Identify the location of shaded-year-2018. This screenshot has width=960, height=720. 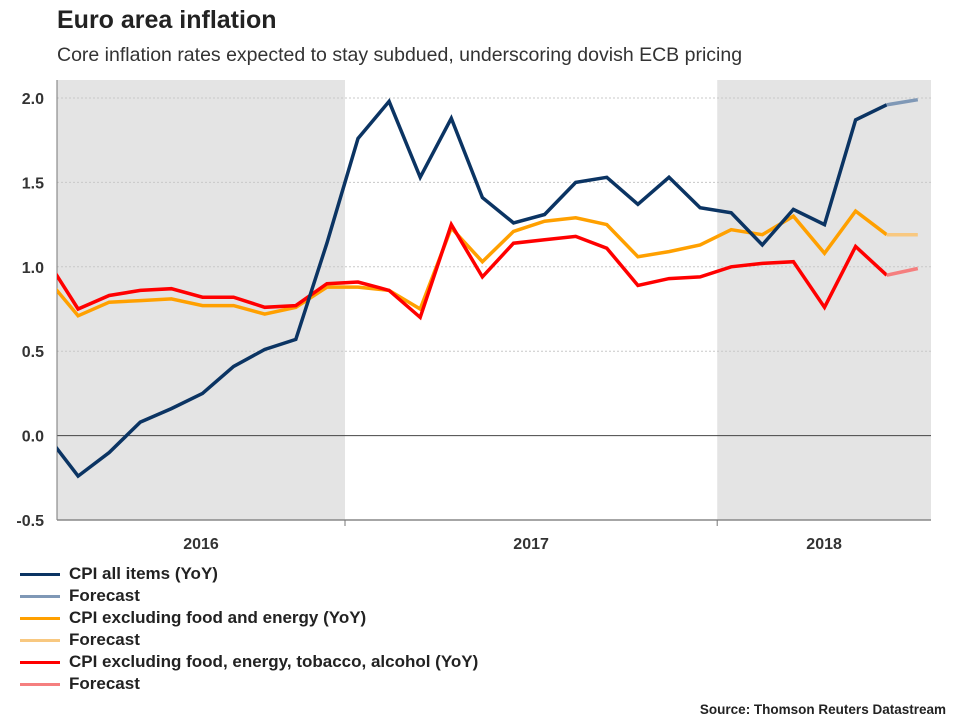
(824, 300).